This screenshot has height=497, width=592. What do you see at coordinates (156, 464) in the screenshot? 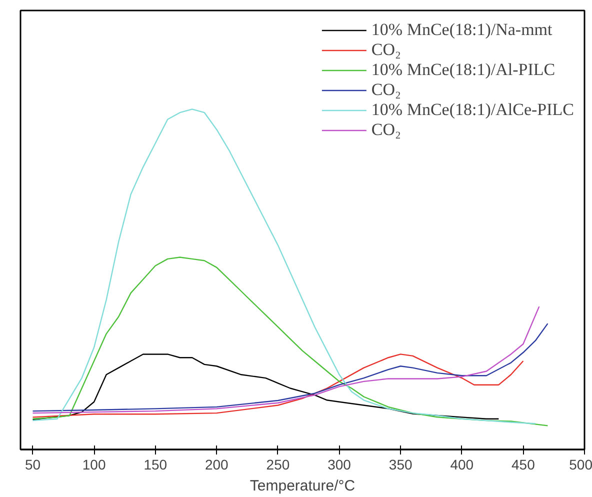
I see `x-tick-label: 150` at bounding box center [156, 464].